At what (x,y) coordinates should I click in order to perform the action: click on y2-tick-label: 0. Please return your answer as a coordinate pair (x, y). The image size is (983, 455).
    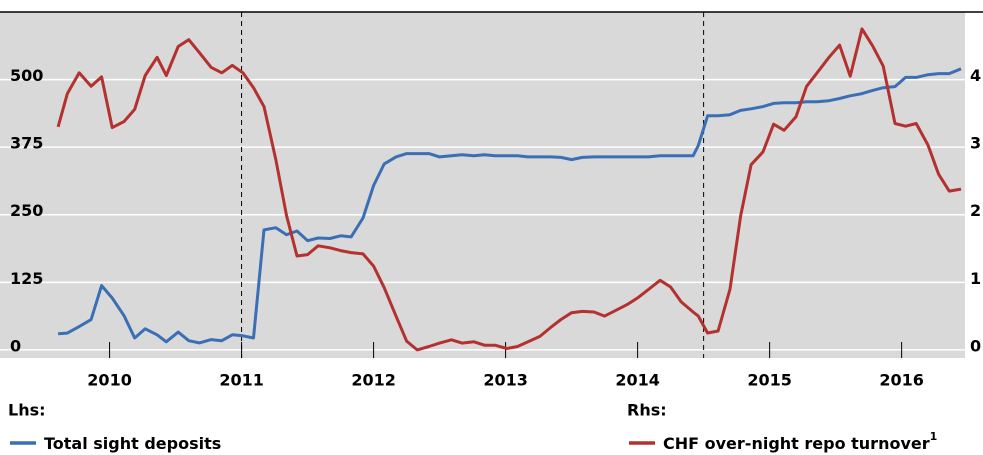
    Looking at the image, I should click on (975, 345).